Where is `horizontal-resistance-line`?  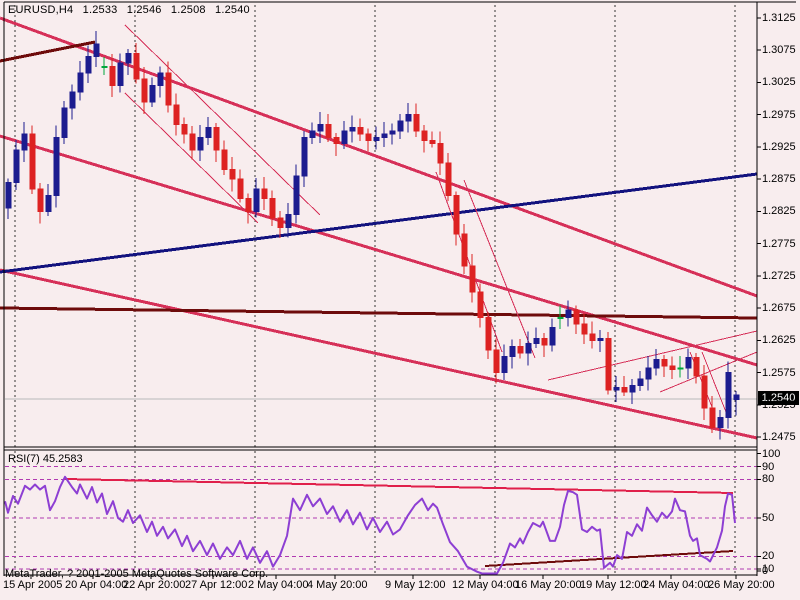
horizontal-resistance-line is located at coordinates (379, 313).